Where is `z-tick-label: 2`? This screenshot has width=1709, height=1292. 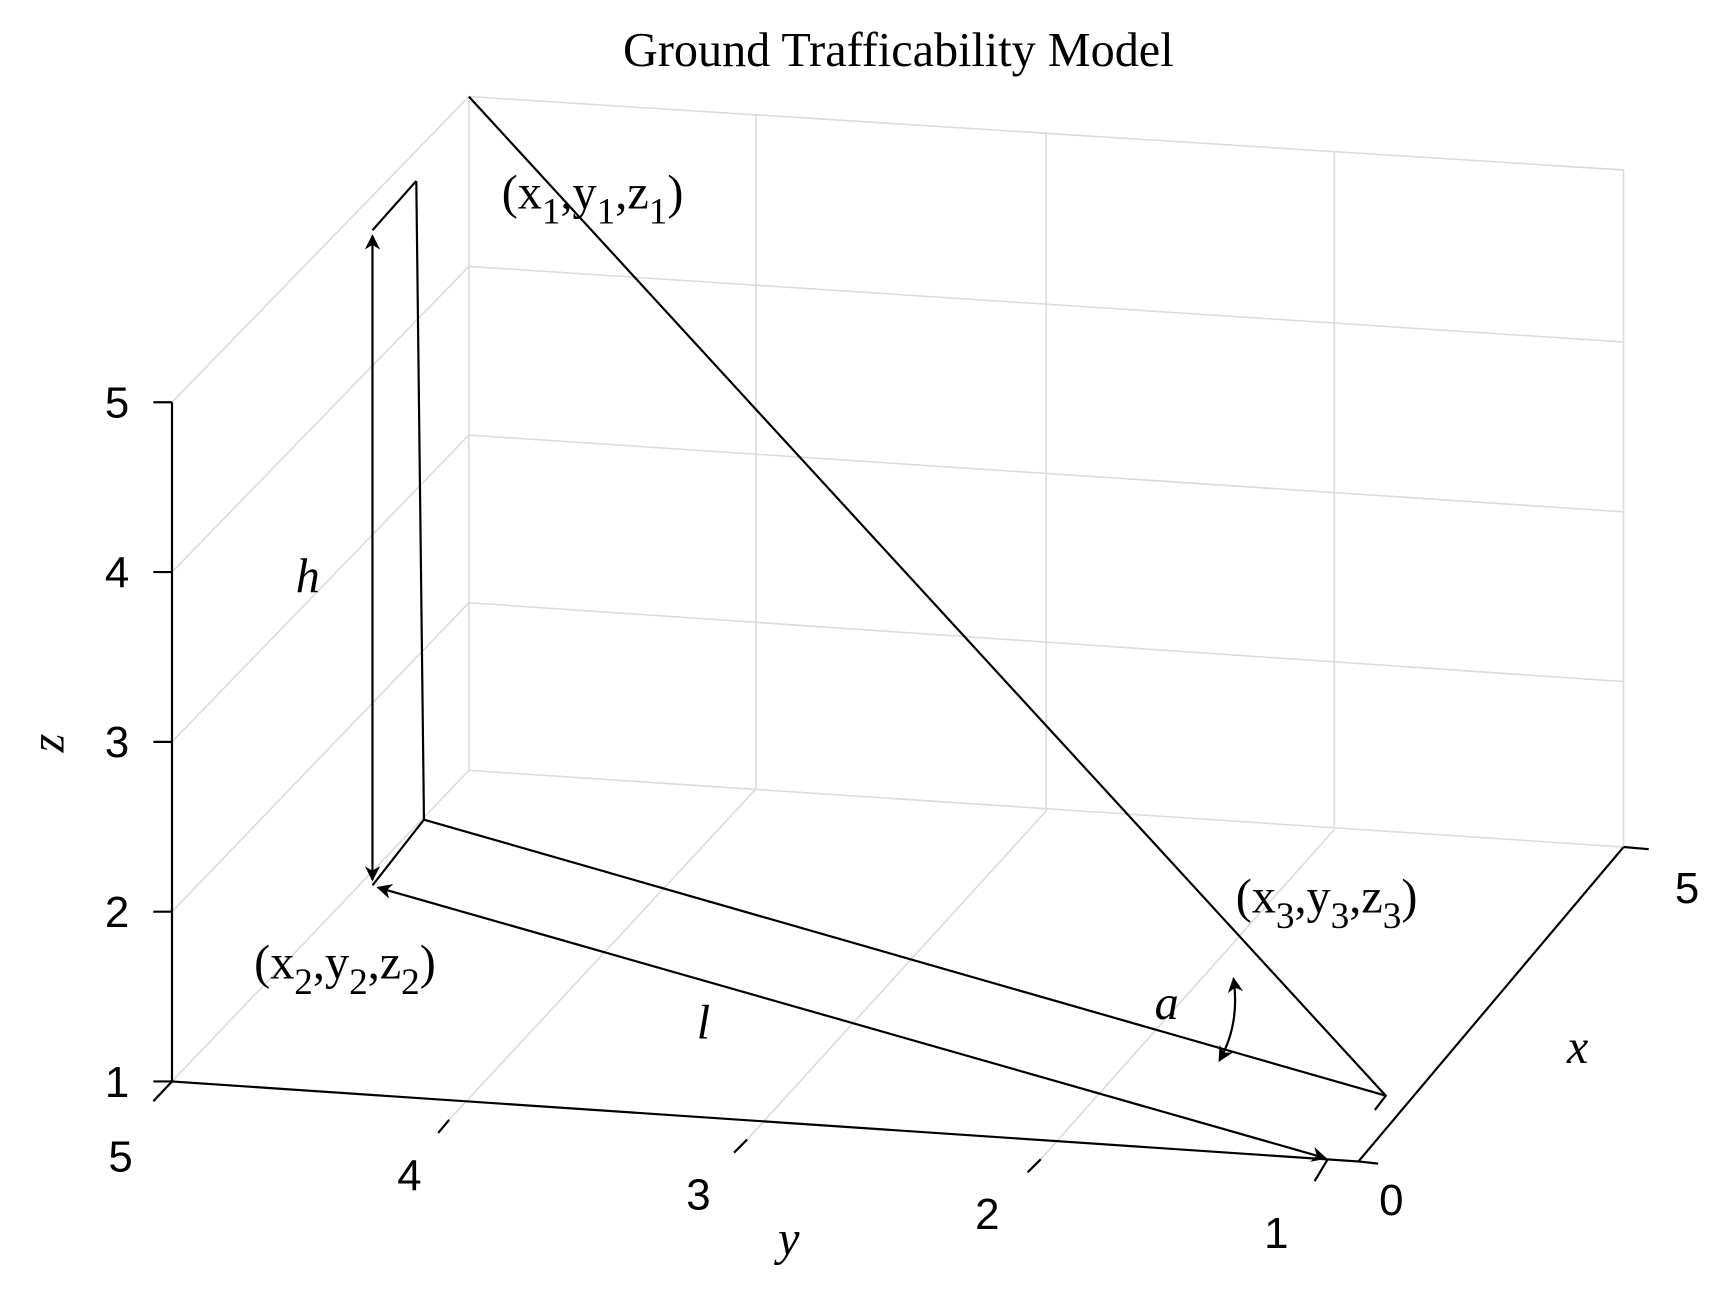 z-tick-label: 2 is located at coordinates (117, 912).